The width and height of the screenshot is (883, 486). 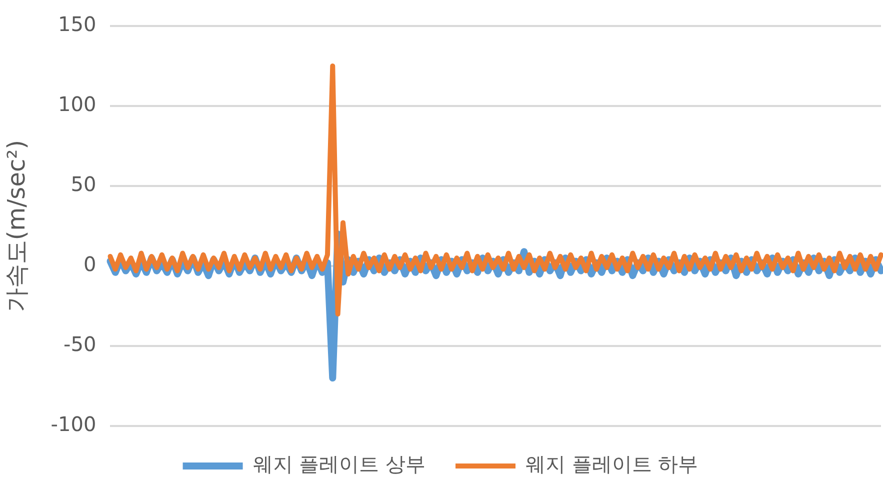 I want to click on y-tick-label: -50, so click(x=80, y=344).